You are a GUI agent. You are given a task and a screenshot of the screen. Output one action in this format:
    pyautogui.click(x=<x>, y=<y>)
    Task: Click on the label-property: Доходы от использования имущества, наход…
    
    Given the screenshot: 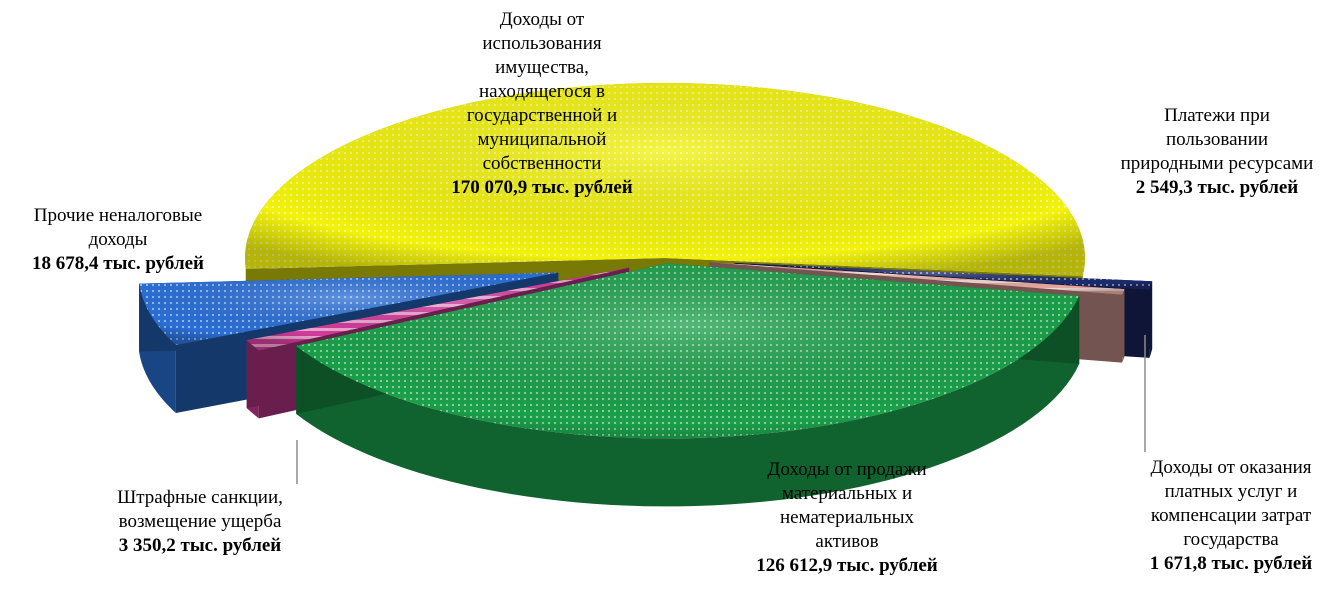 What is the action you would take?
    pyautogui.click(x=542, y=104)
    